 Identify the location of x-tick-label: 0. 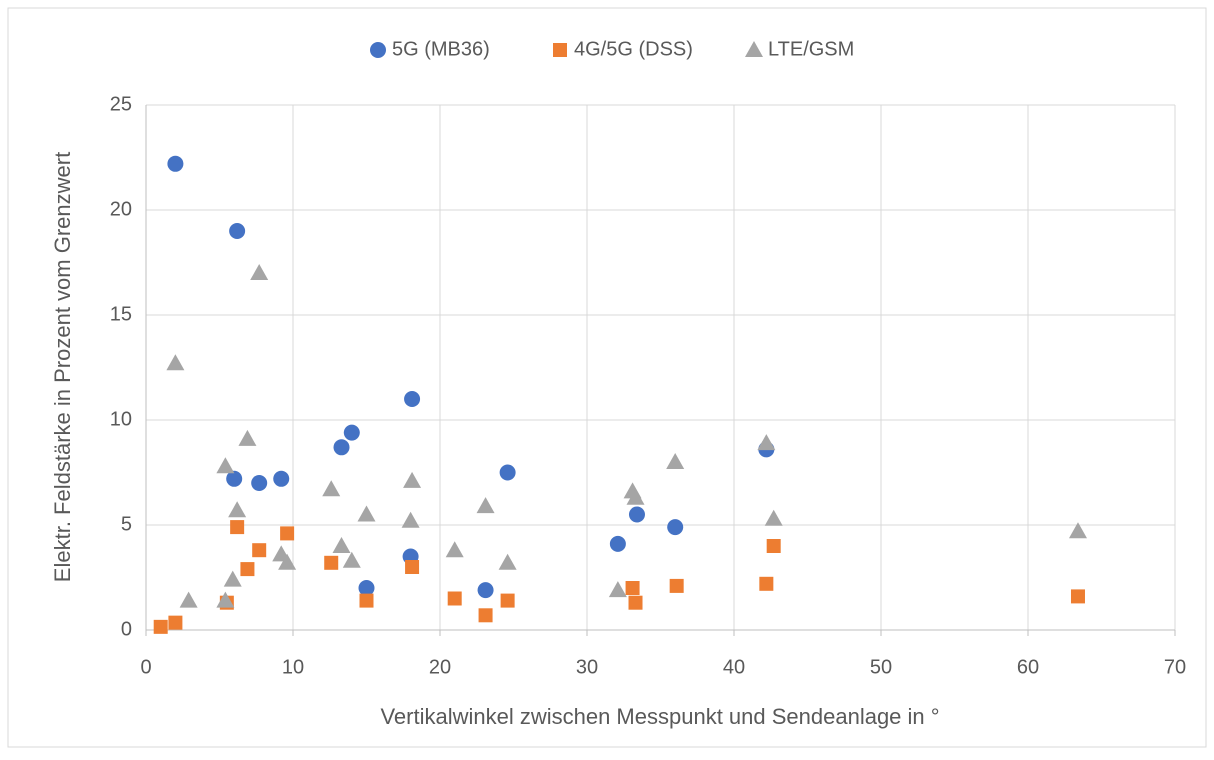
(145, 667).